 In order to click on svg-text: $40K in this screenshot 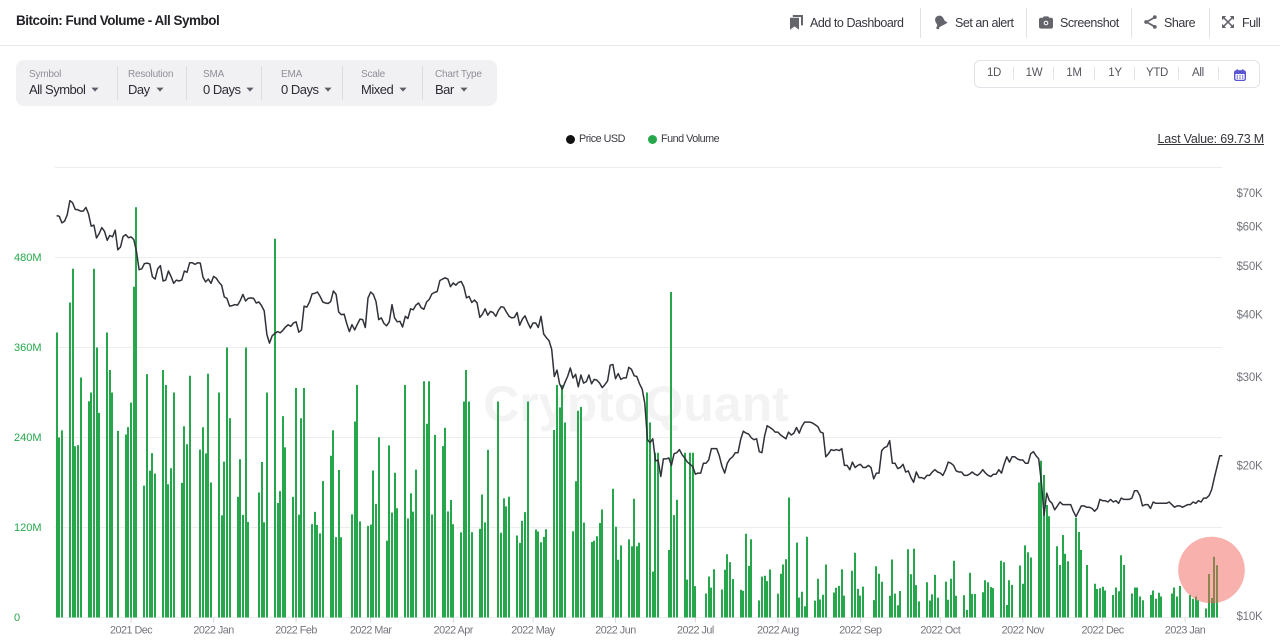, I will do `click(1249, 316)`.